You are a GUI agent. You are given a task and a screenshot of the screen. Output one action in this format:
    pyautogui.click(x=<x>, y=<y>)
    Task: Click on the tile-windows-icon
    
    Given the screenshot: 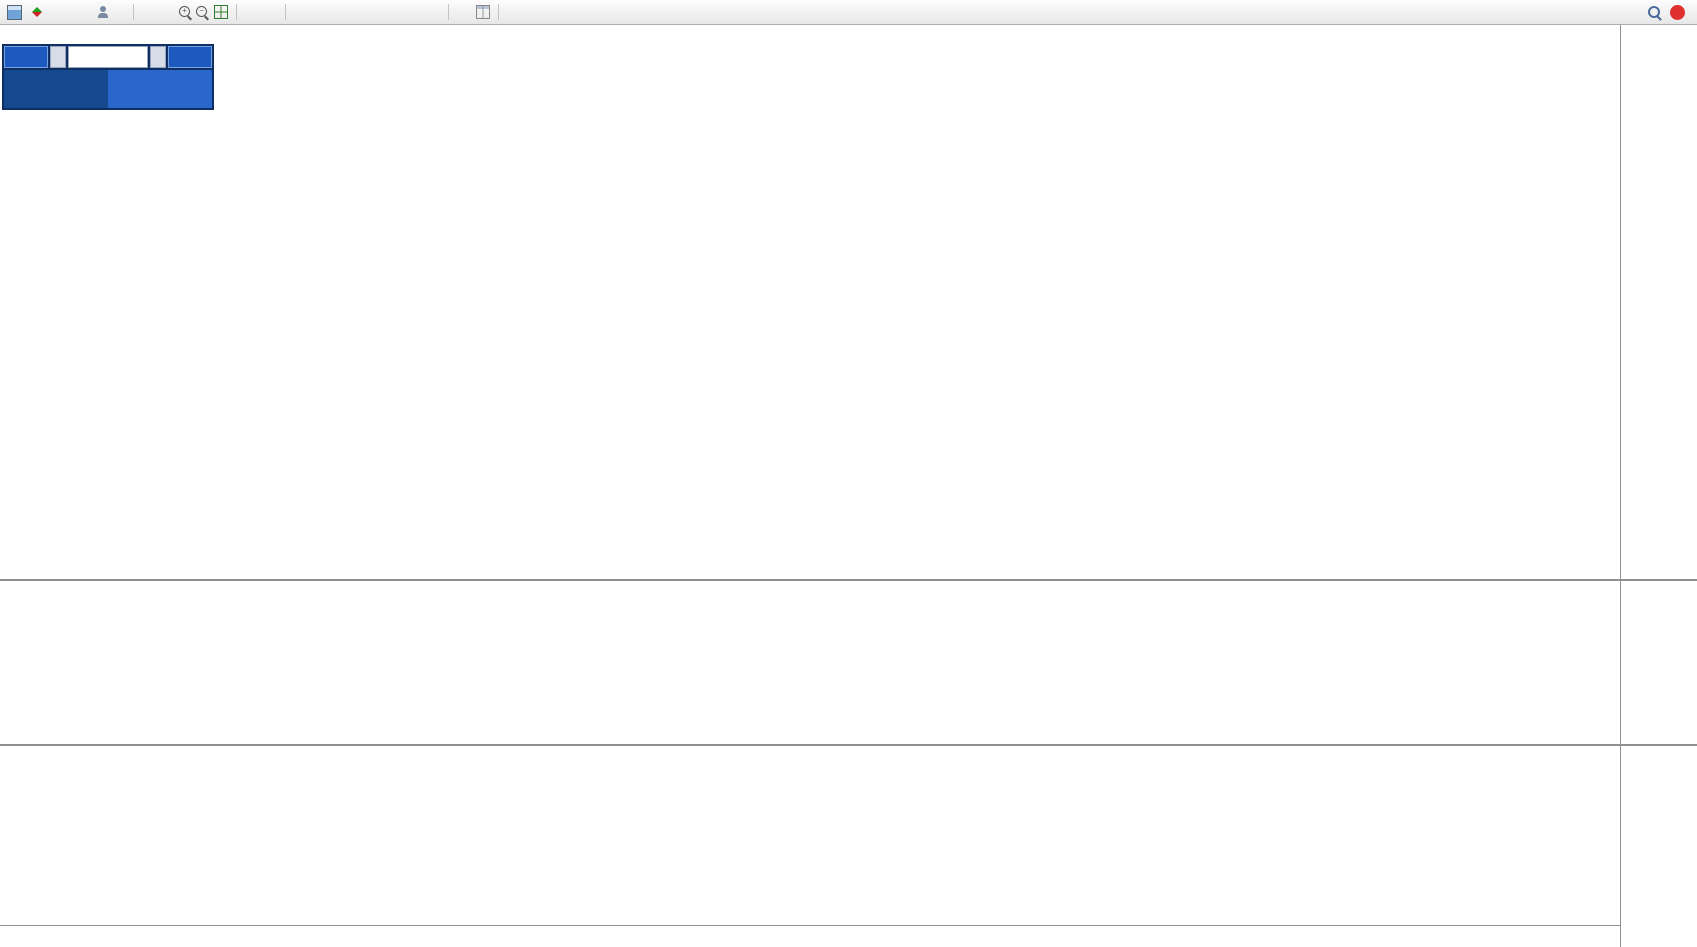 What is the action you would take?
    pyautogui.click(x=221, y=12)
    